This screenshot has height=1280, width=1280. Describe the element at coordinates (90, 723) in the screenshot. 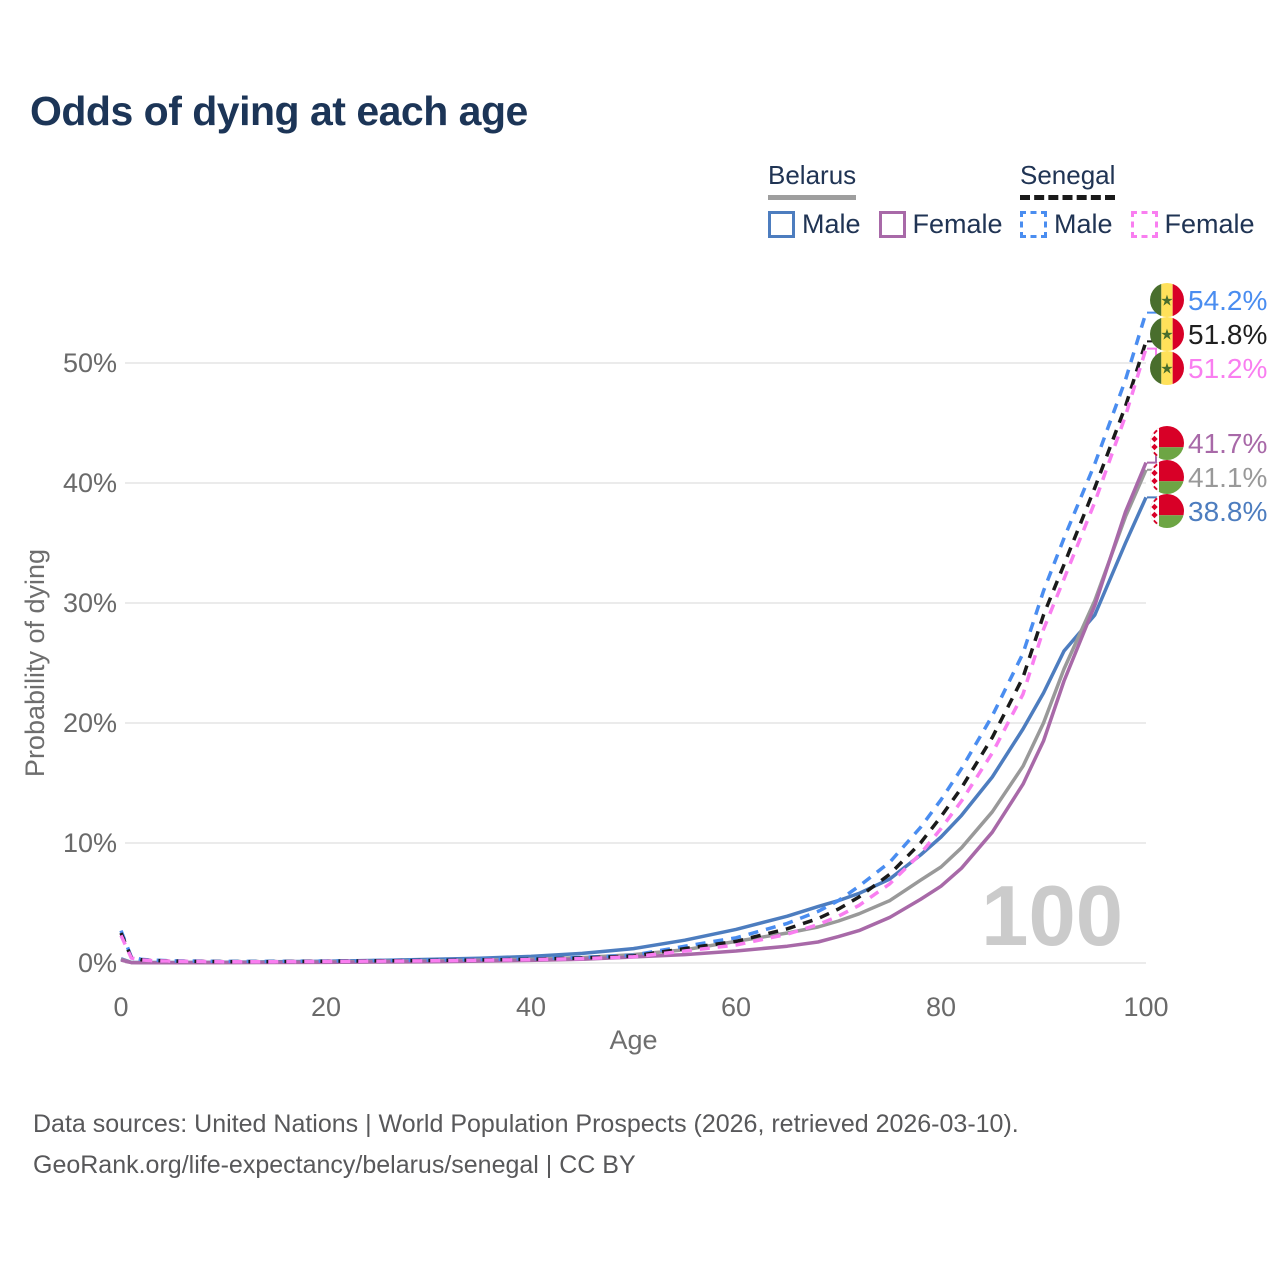

I see `y-tick-label: 20%` at that location.